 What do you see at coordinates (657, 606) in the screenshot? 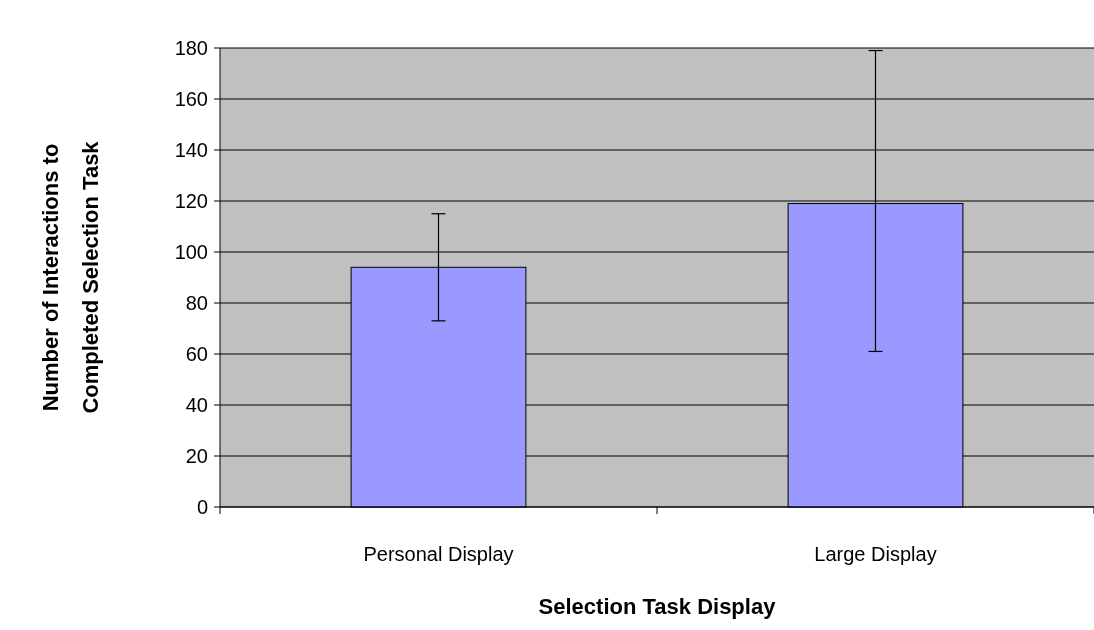
I see `x-axis-title: Selection Task Display` at bounding box center [657, 606].